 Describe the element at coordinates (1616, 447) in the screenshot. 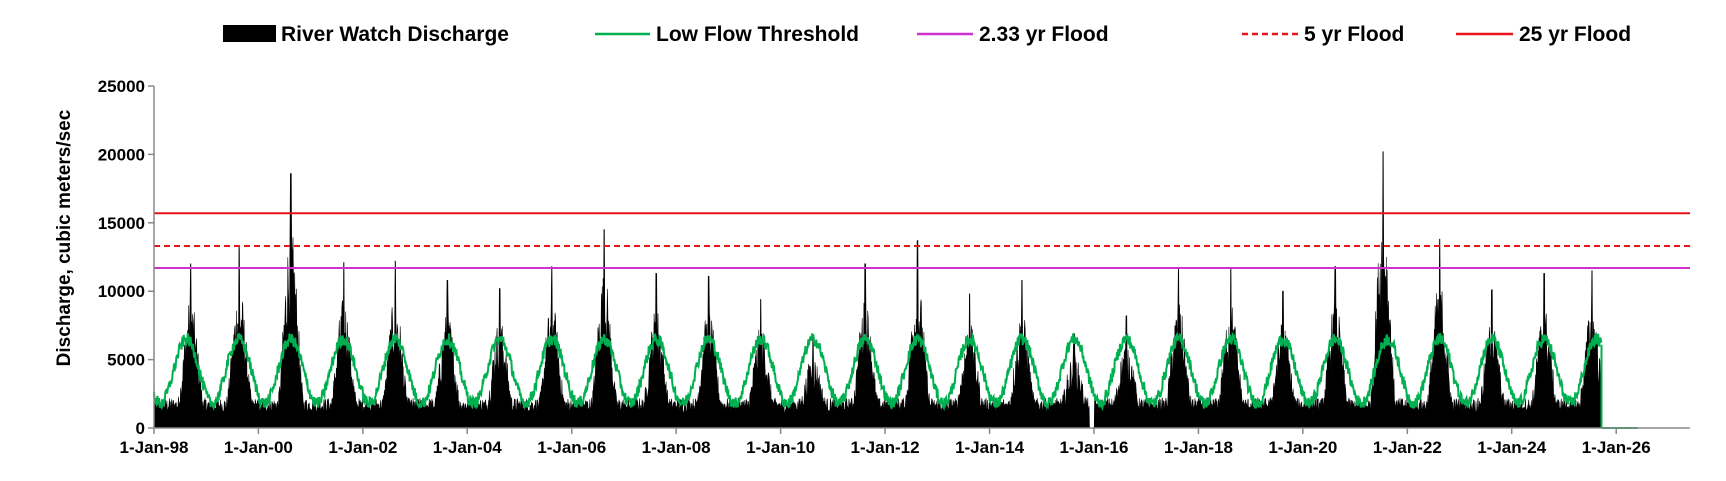

I see `x-tick-label: 1-Jan-26` at that location.